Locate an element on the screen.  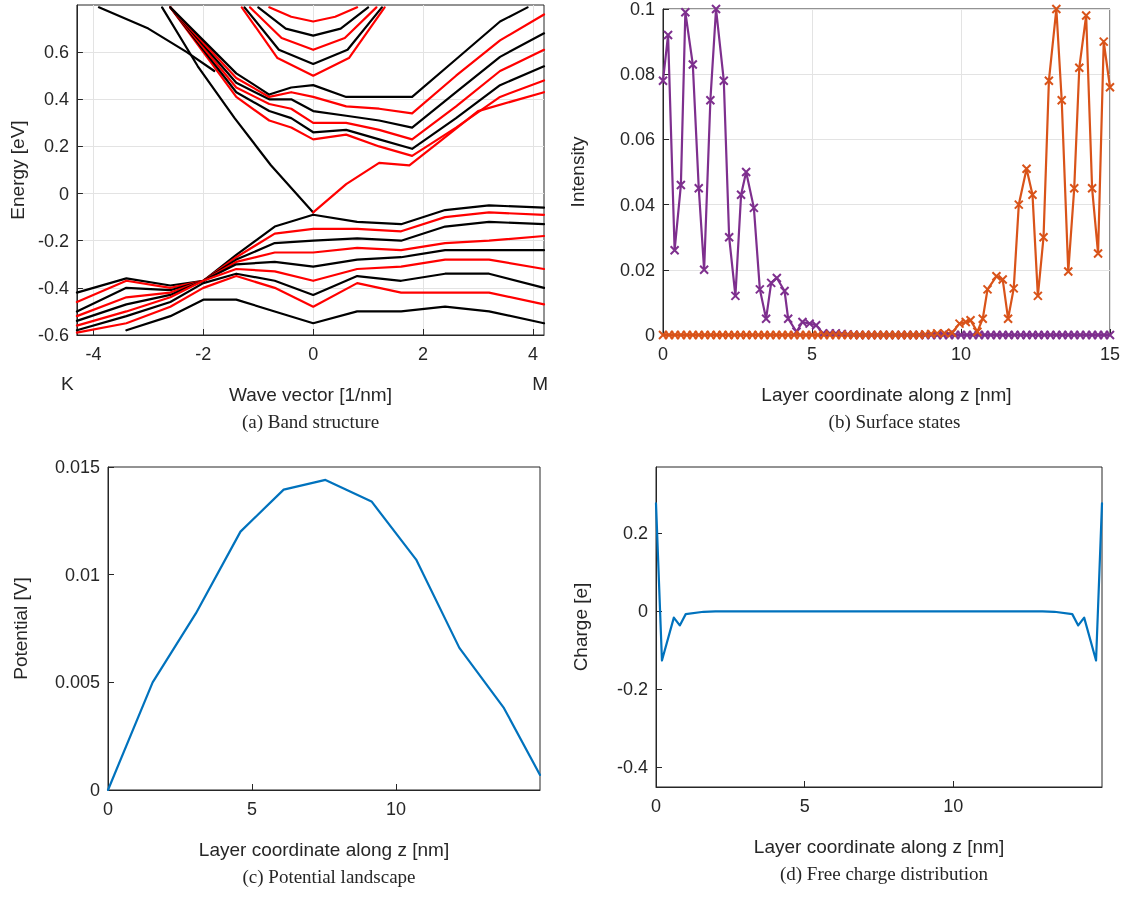
y-tick-label: 0.02 is located at coordinates (637, 269).